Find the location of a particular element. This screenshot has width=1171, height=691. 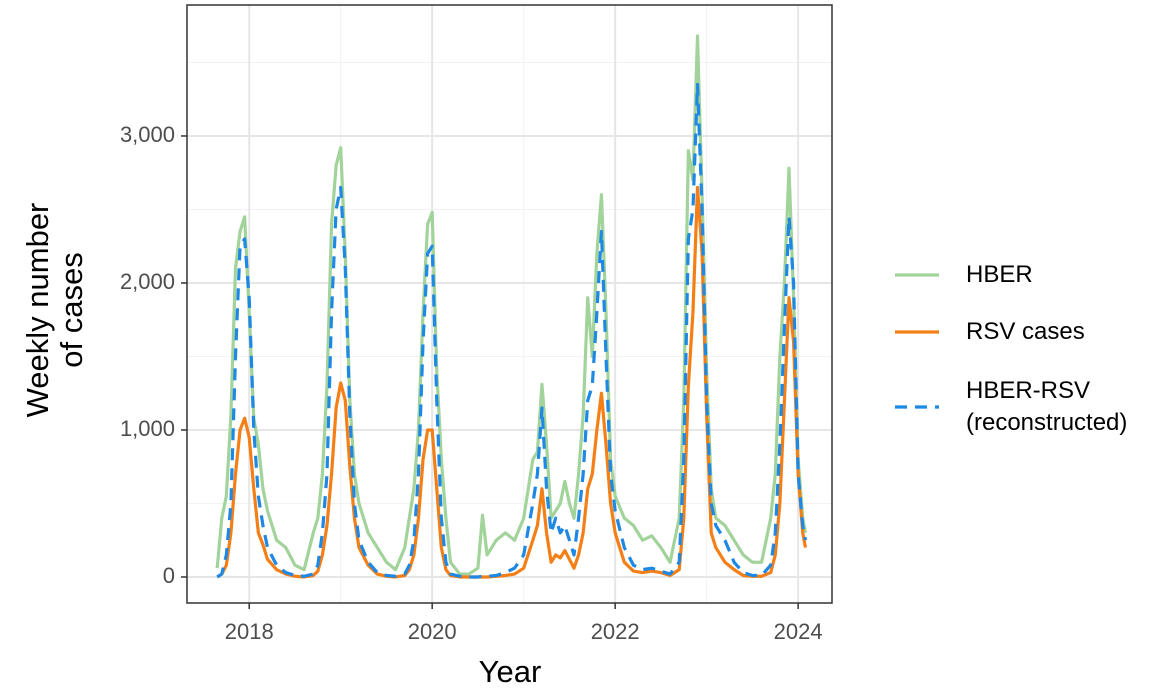

legend-item: RSV cases is located at coordinates (1016, 332).